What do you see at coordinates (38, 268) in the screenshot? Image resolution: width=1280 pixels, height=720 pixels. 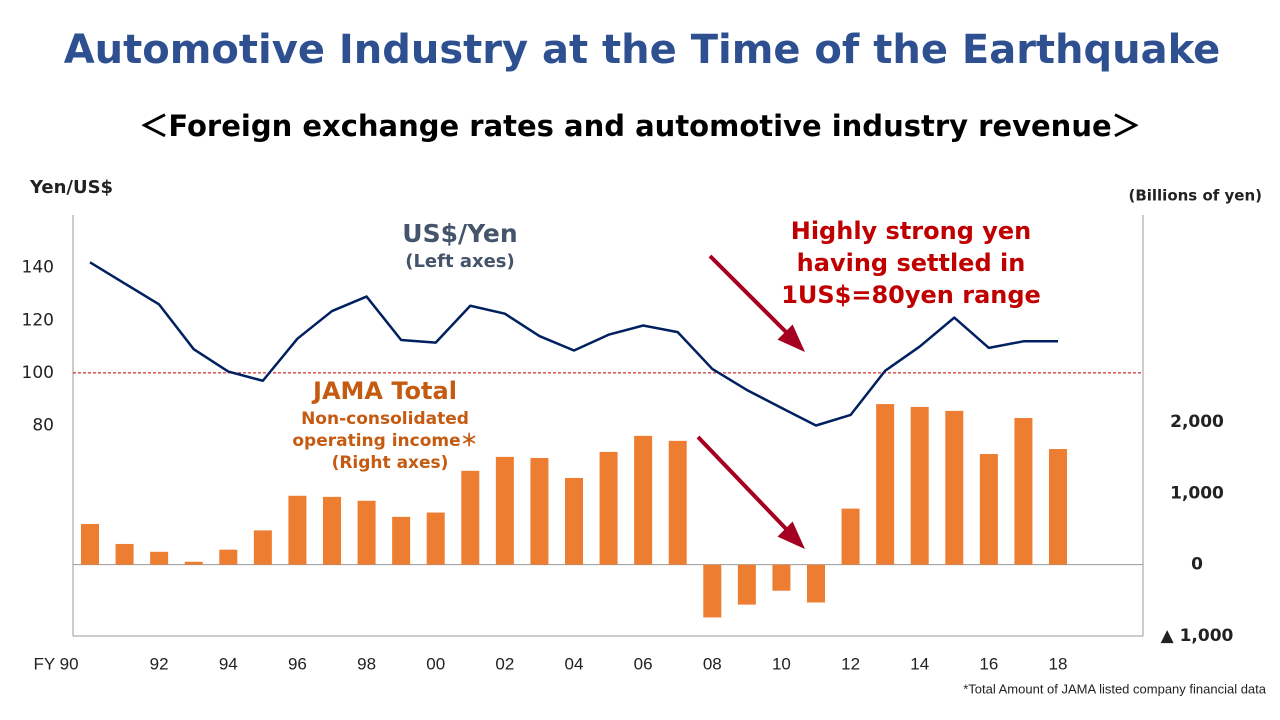 I see `y-tick-label: 140` at bounding box center [38, 268].